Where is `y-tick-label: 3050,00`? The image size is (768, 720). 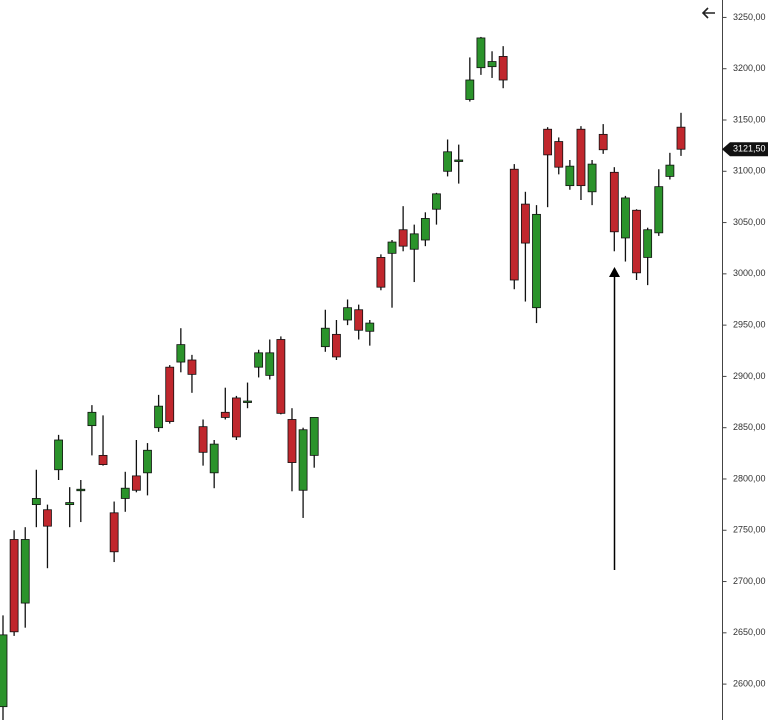
y-tick-label: 3050,00 is located at coordinates (749, 222).